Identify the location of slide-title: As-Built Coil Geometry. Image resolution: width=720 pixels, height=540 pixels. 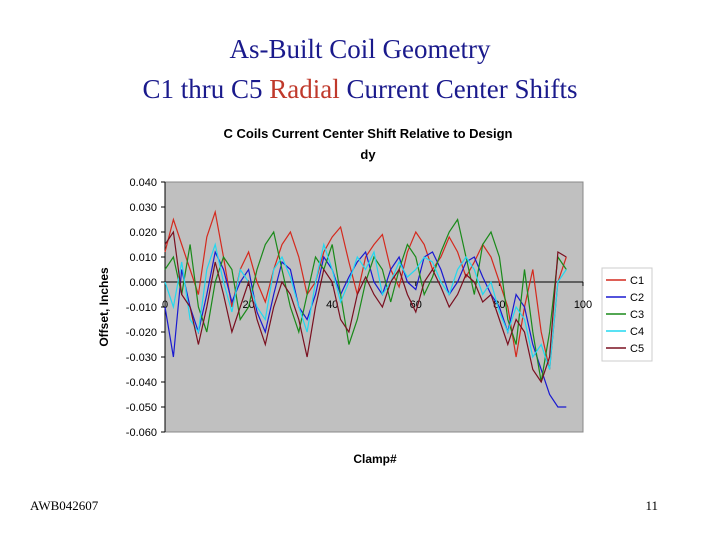
(360, 49).